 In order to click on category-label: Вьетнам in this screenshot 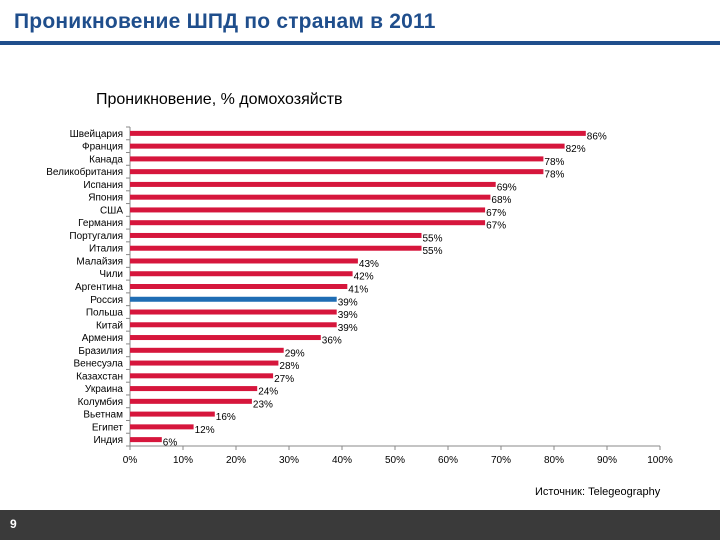, I will do `click(103, 415)`.